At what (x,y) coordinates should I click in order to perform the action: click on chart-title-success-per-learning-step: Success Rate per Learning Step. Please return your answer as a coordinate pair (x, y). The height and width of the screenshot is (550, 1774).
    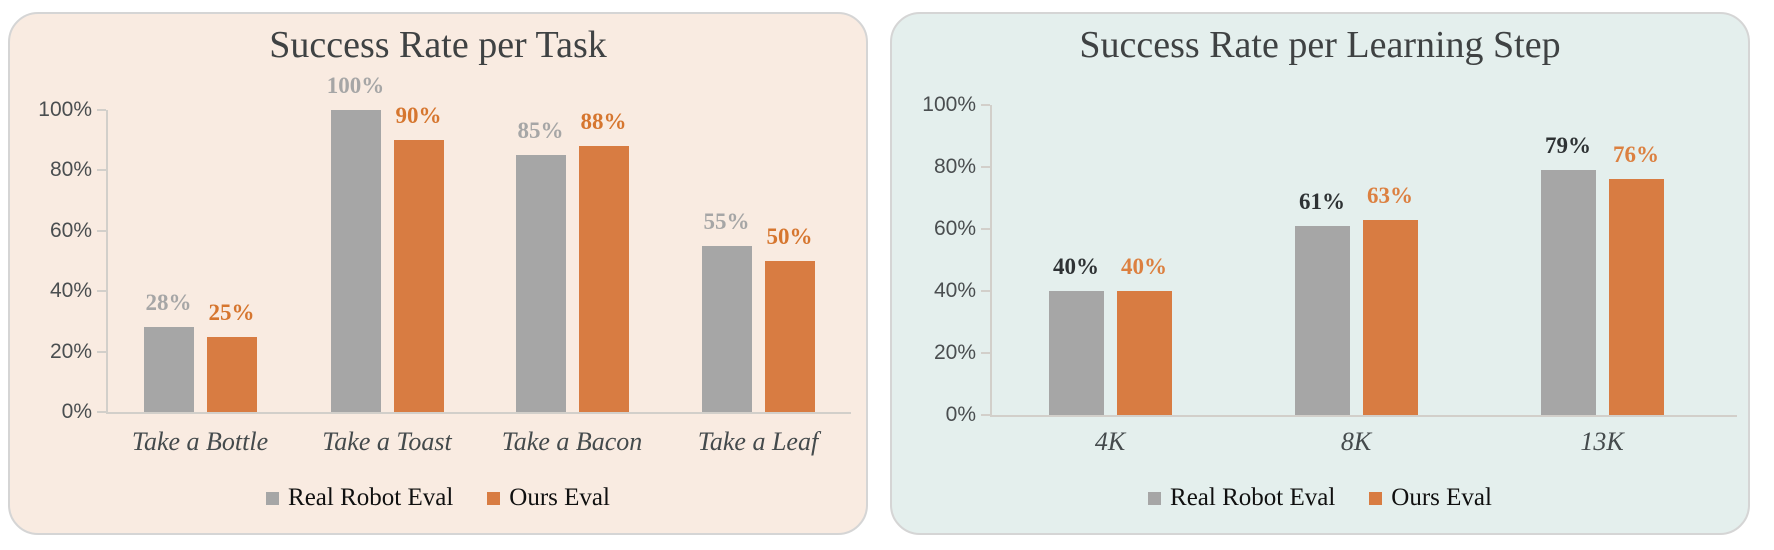
    Looking at the image, I should click on (1320, 45).